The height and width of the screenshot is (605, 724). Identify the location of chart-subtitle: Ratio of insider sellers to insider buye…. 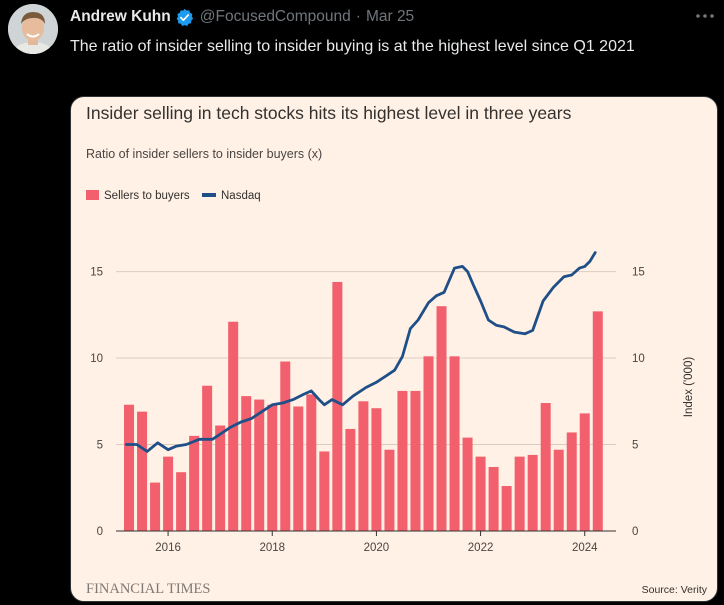
(204, 154).